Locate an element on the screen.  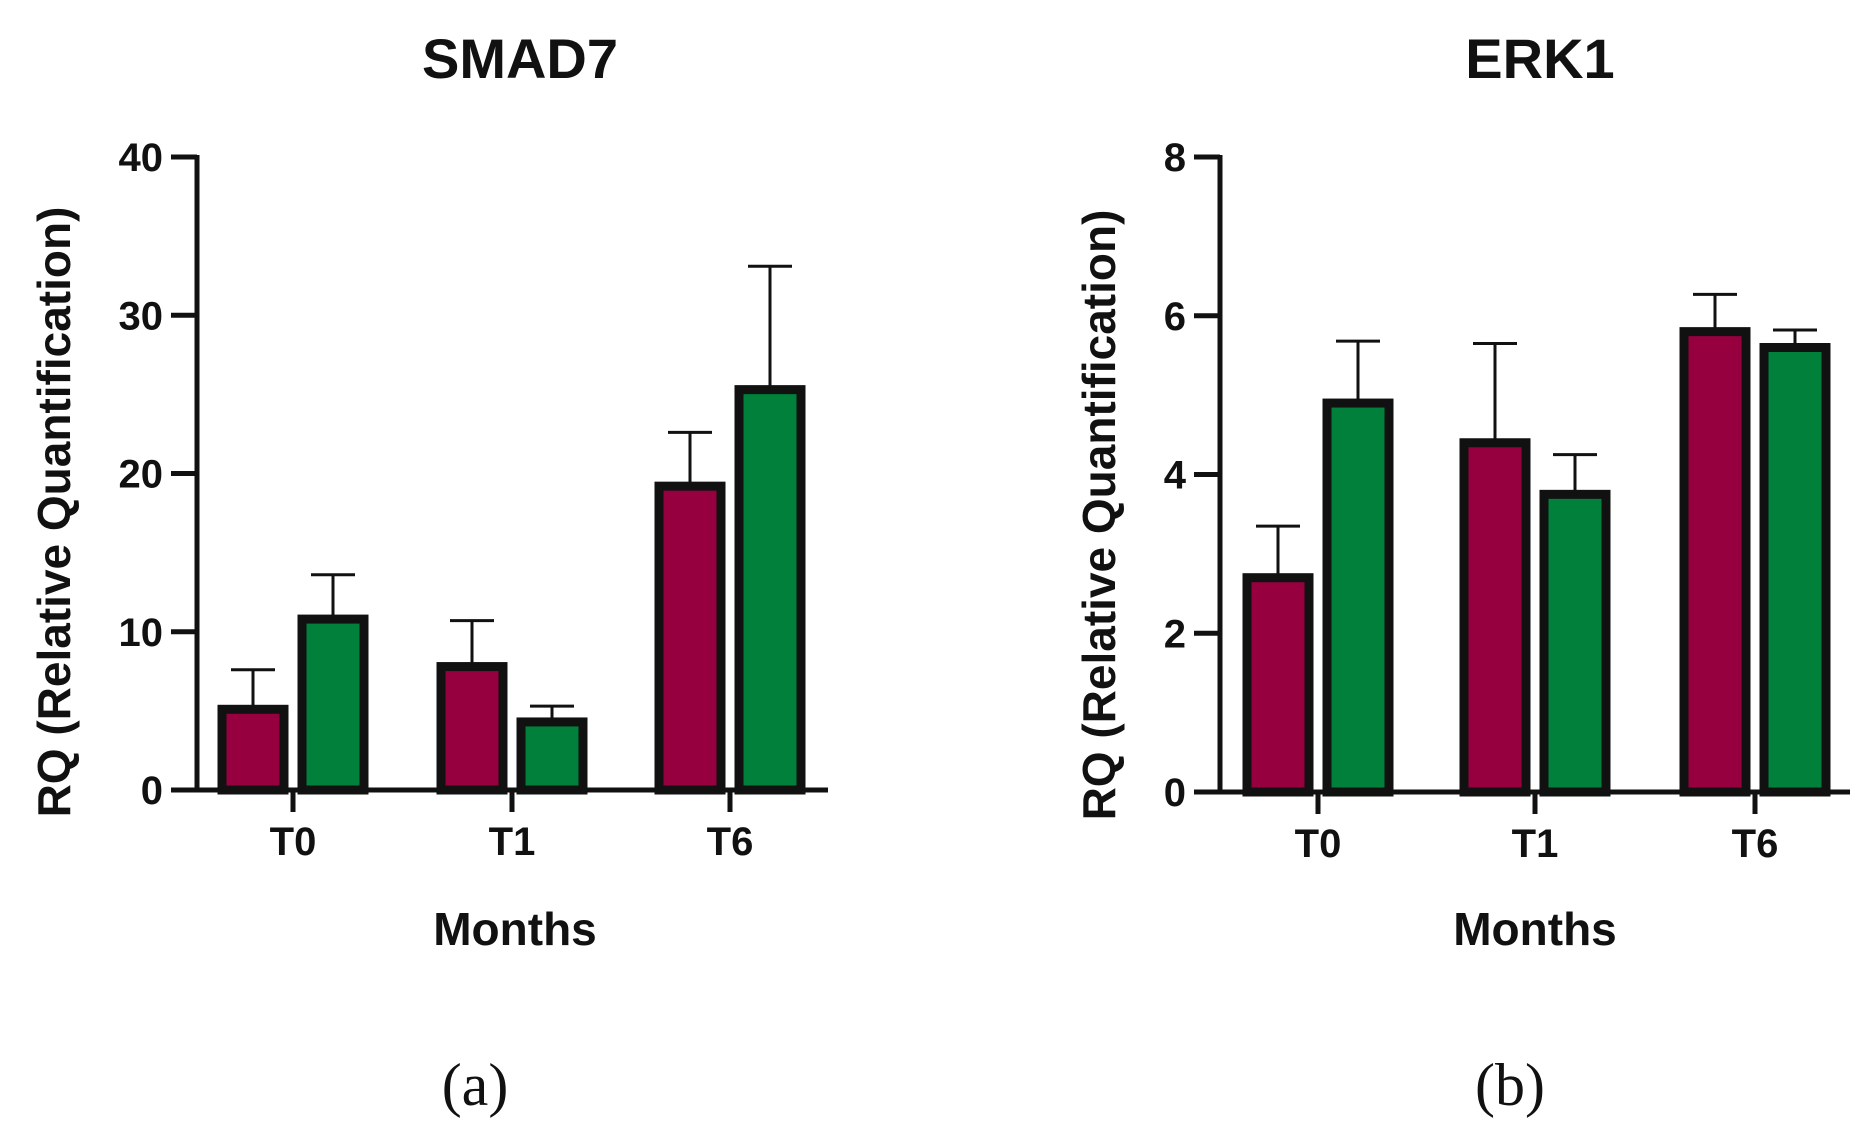
bar-smad7-series_b-T1 is located at coordinates (552, 756).